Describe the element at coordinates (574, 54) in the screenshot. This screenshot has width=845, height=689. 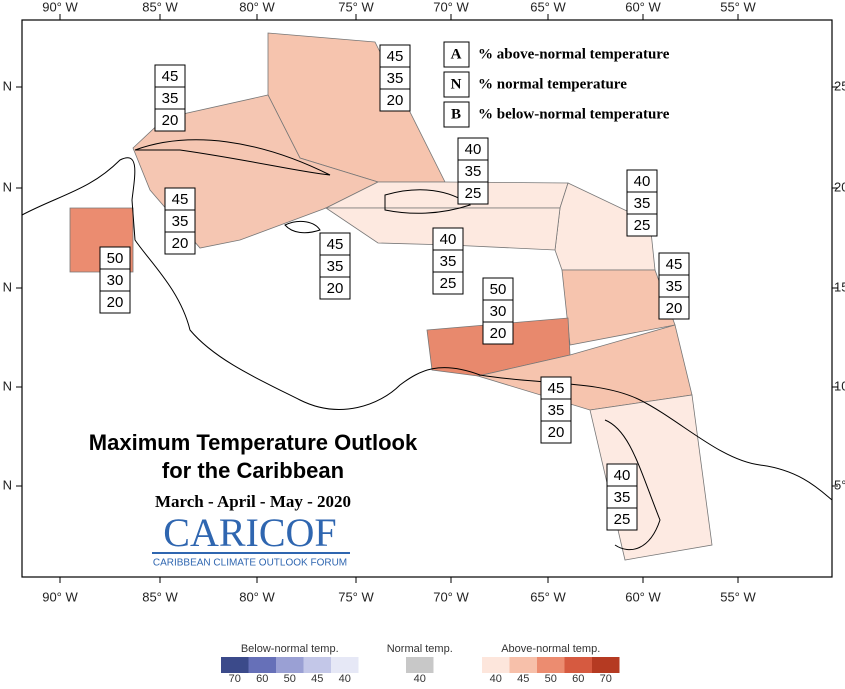
I see `key-text: % above-normal temperature` at that location.